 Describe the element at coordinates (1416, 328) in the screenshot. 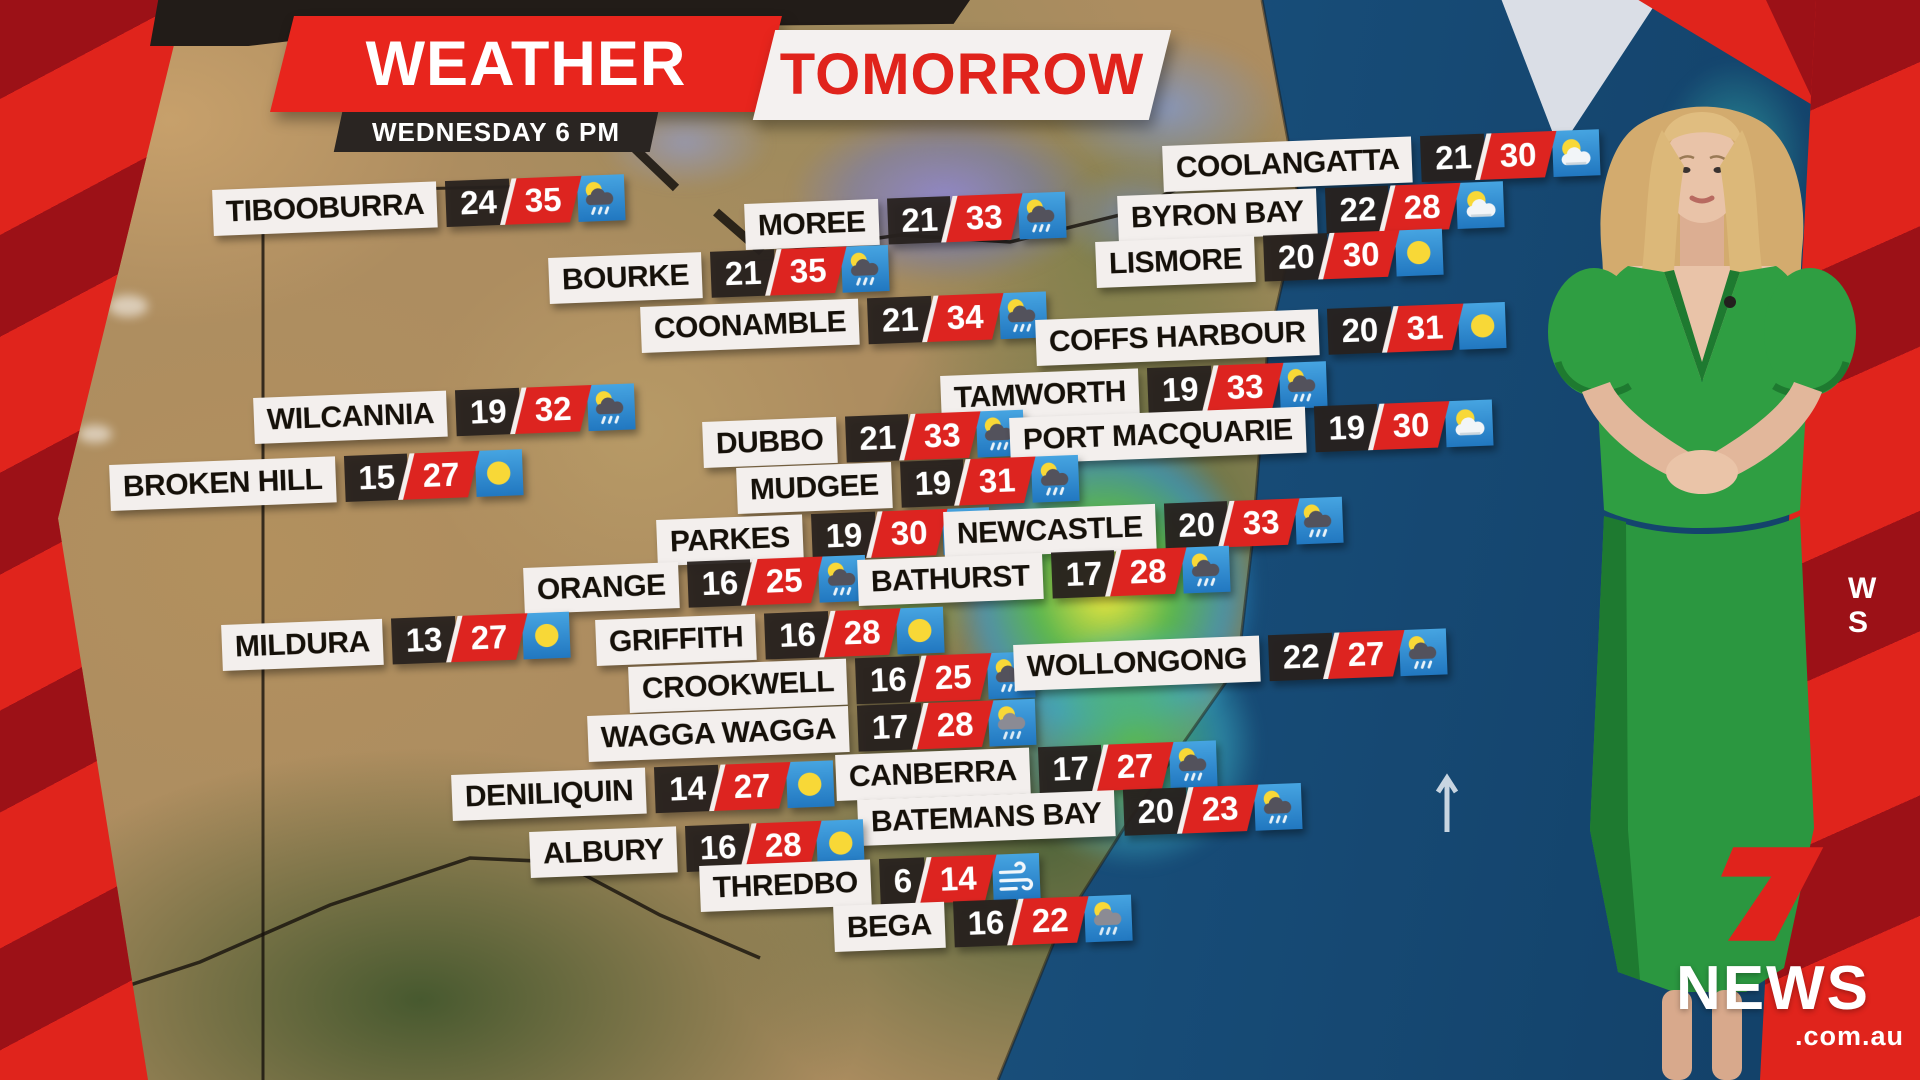

I see `temperature-chip: 20 31` at that location.